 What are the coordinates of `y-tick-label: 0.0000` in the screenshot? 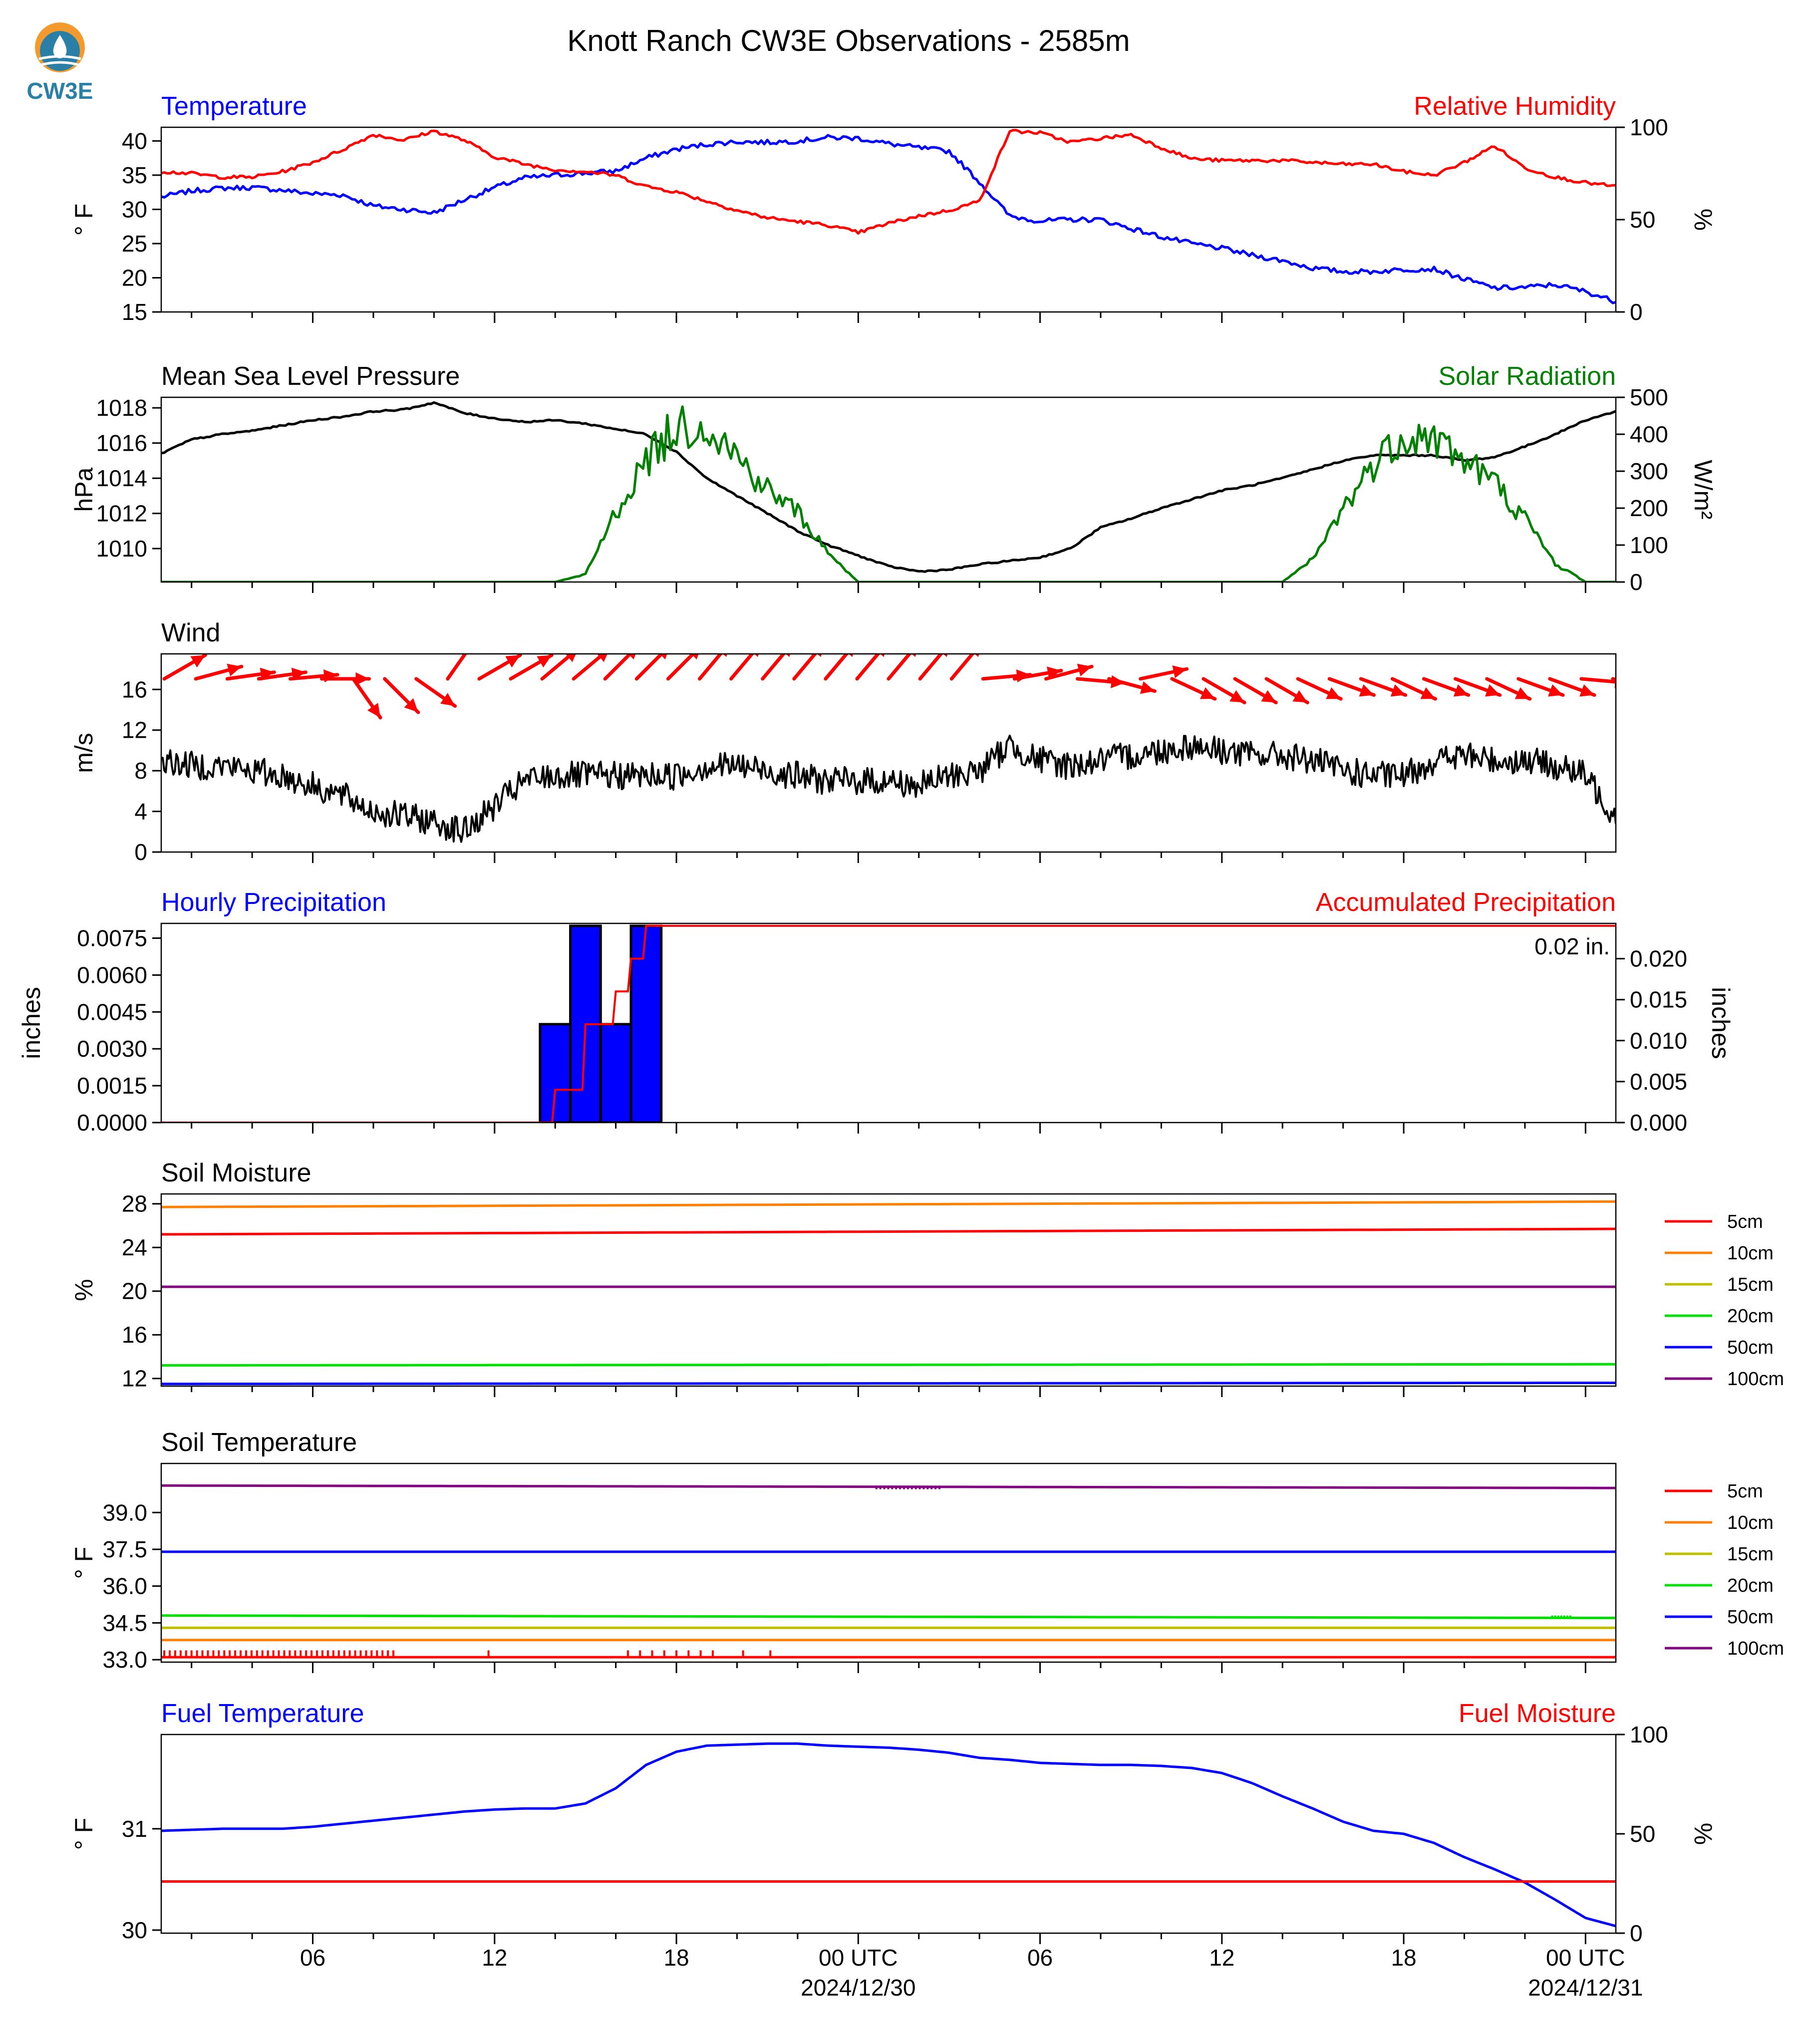 It's located at (112, 1123).